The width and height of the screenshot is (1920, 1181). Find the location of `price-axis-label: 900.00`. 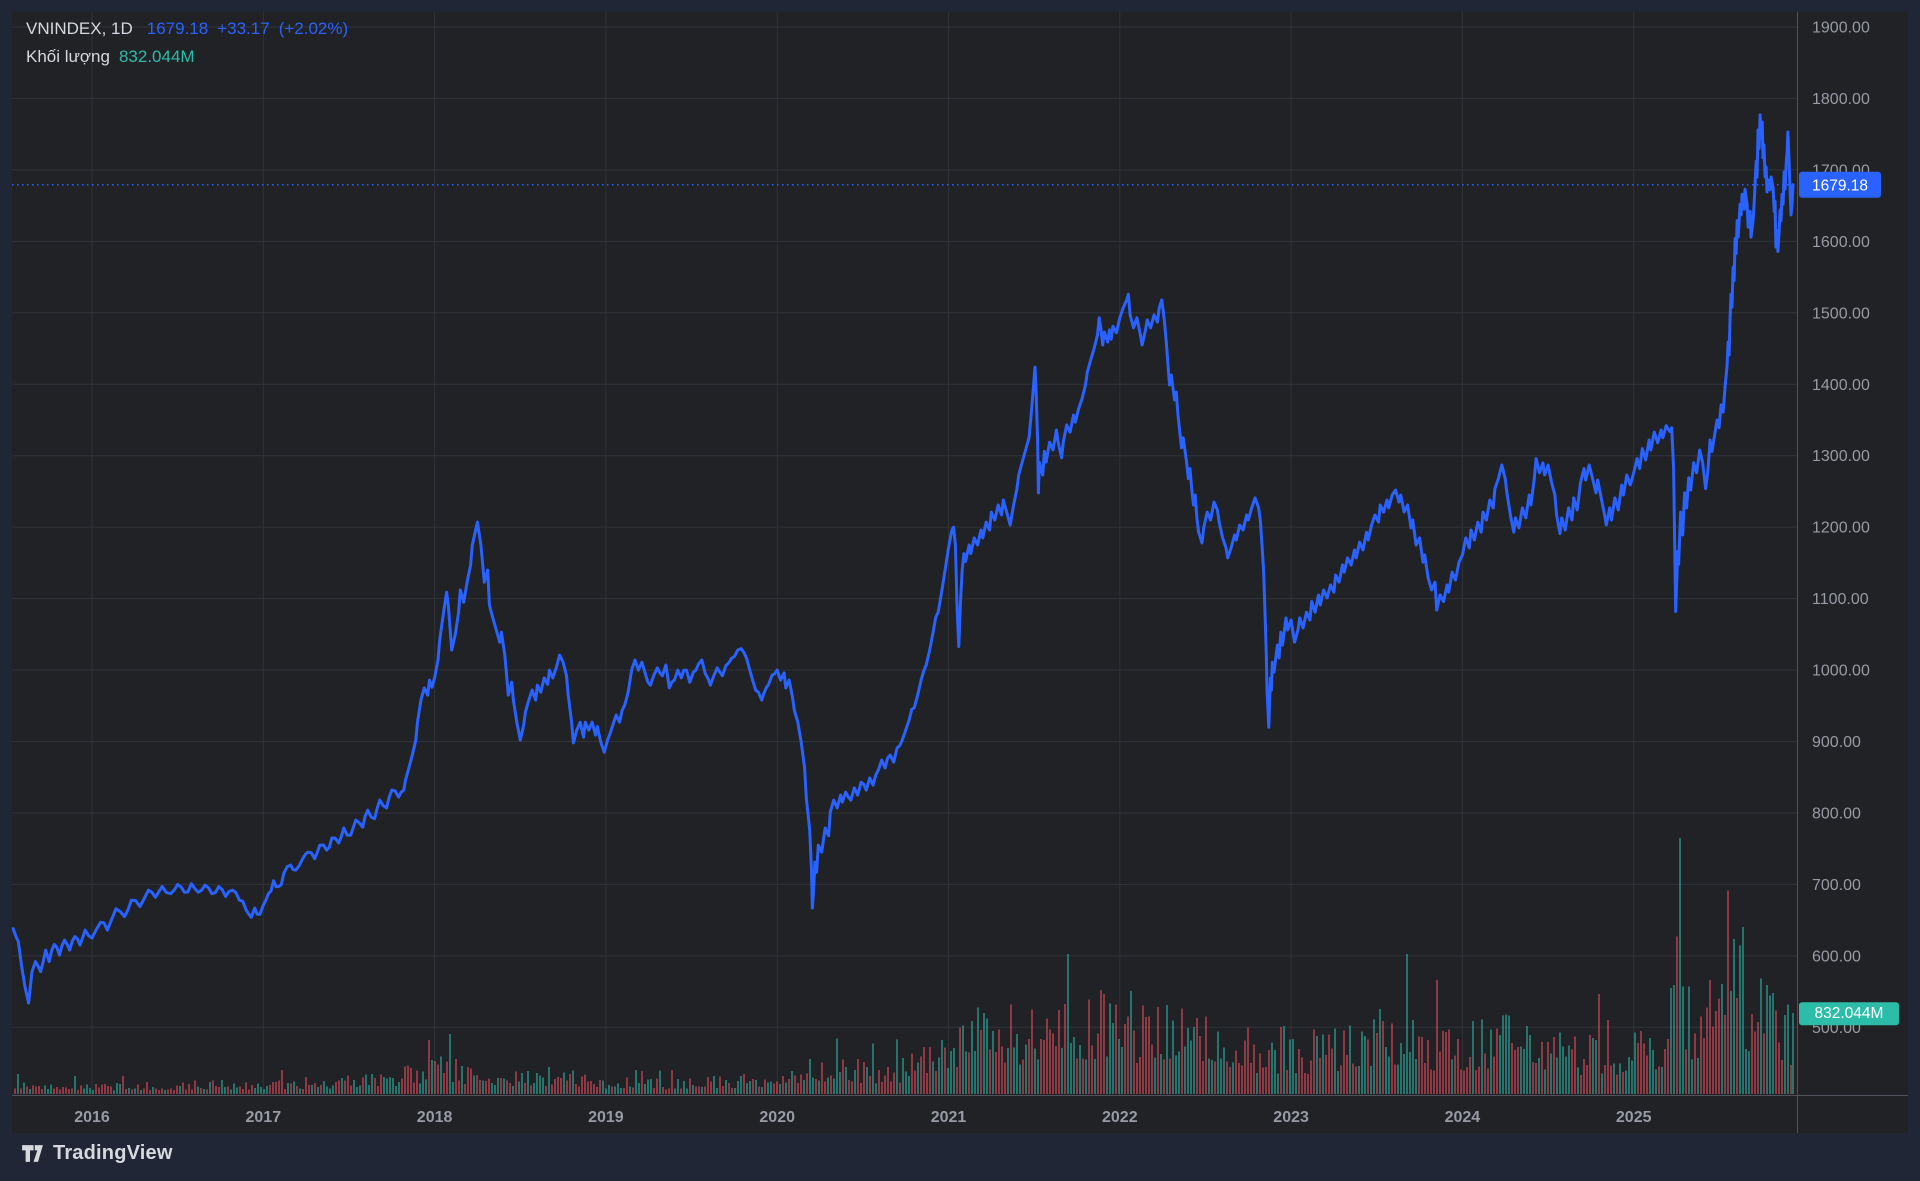

price-axis-label: 900.00 is located at coordinates (1836, 742).